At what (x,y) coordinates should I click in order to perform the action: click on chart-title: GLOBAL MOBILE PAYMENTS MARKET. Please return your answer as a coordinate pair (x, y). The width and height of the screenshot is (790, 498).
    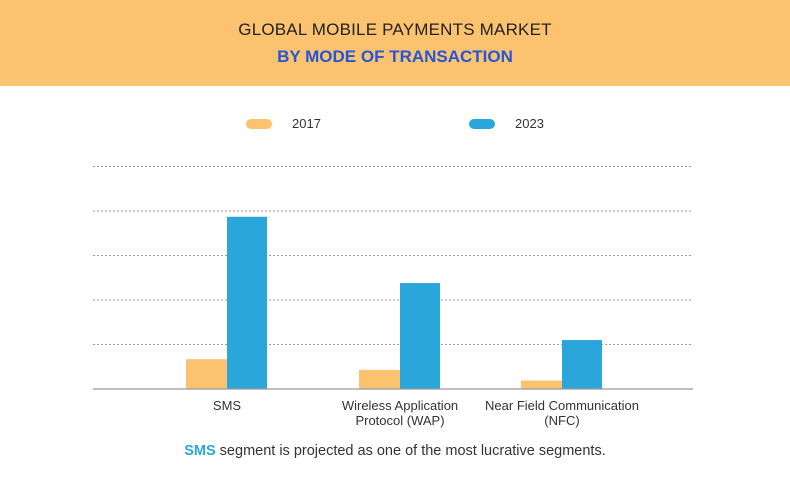
    Looking at the image, I should click on (395, 29).